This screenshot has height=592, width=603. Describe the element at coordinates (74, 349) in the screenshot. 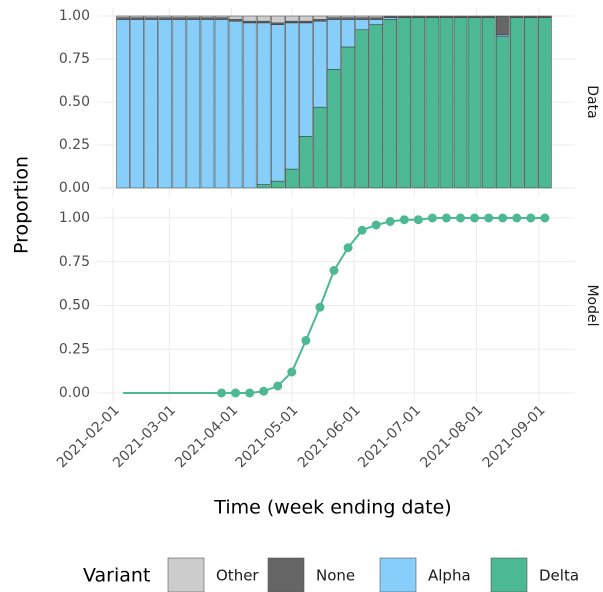

I see `y-tick-label: 0.25` at that location.